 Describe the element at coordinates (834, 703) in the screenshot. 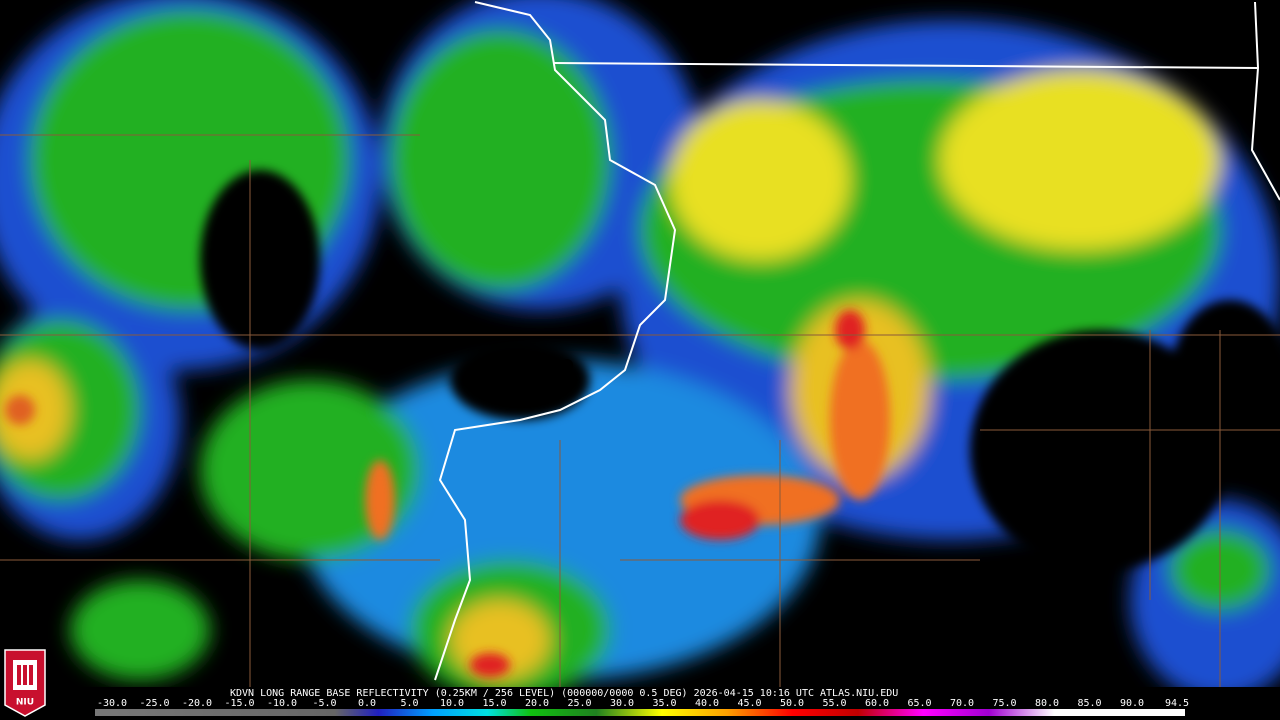

I see `scale-label: 55.0` at that location.